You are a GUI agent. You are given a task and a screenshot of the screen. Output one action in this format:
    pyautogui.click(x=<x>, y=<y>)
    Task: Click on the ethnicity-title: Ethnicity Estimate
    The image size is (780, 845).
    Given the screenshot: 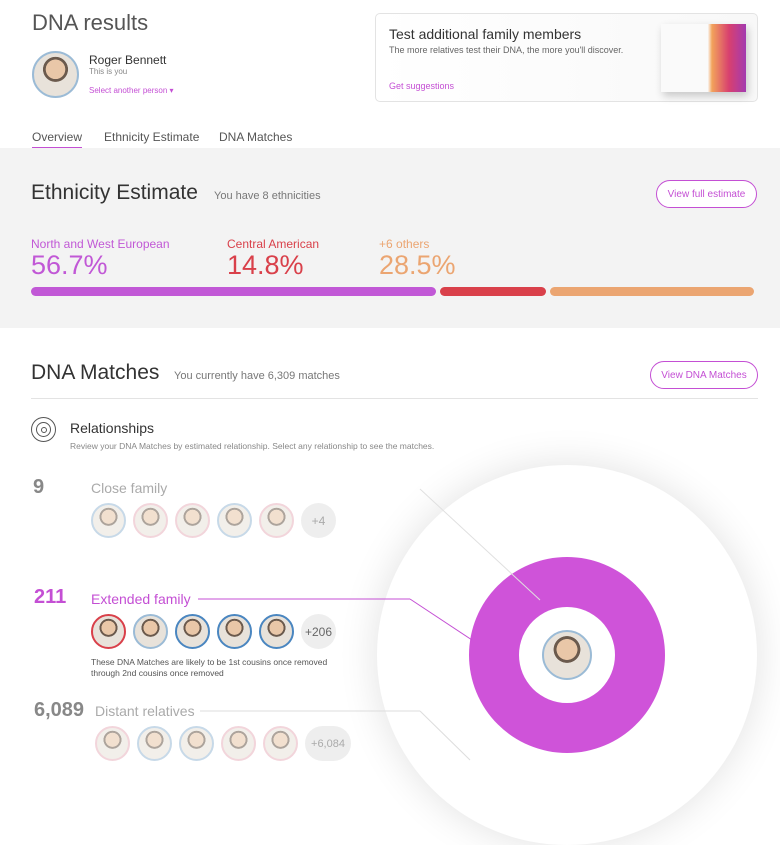 What is the action you would take?
    pyautogui.click(x=114, y=192)
    